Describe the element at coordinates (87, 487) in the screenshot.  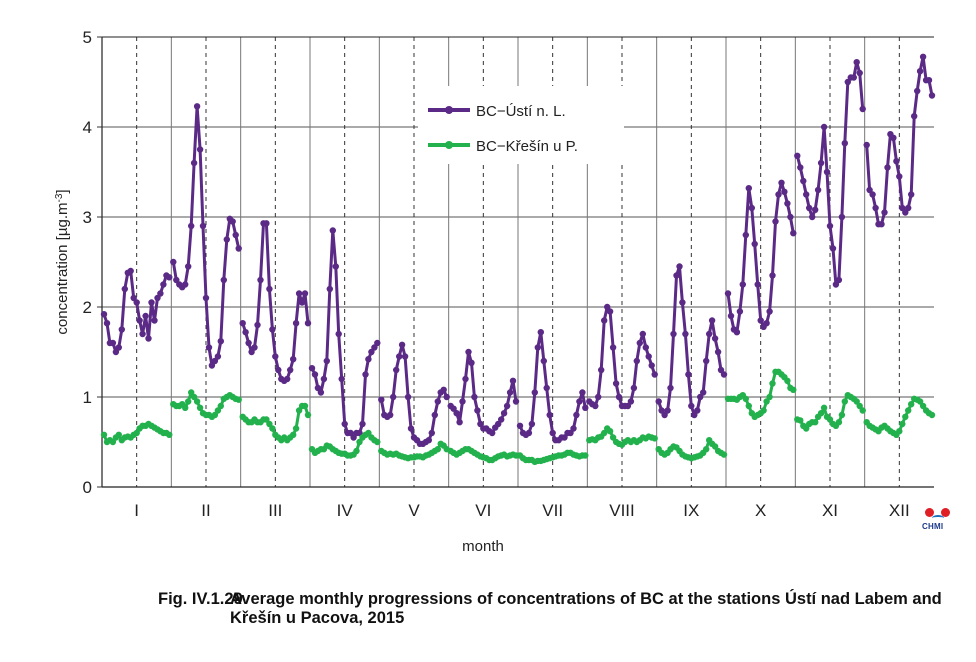
I see `ytick-label-0: 0` at that location.